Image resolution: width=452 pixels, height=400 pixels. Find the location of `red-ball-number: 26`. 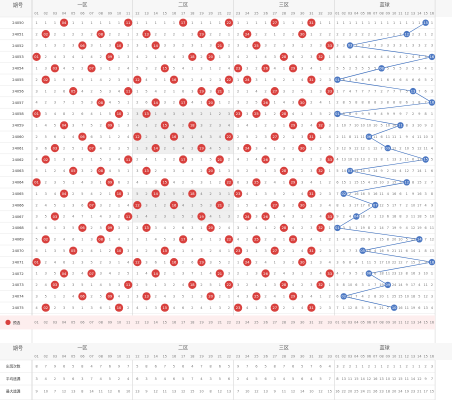

red-ball-number: 26 is located at coordinates (265, 217).